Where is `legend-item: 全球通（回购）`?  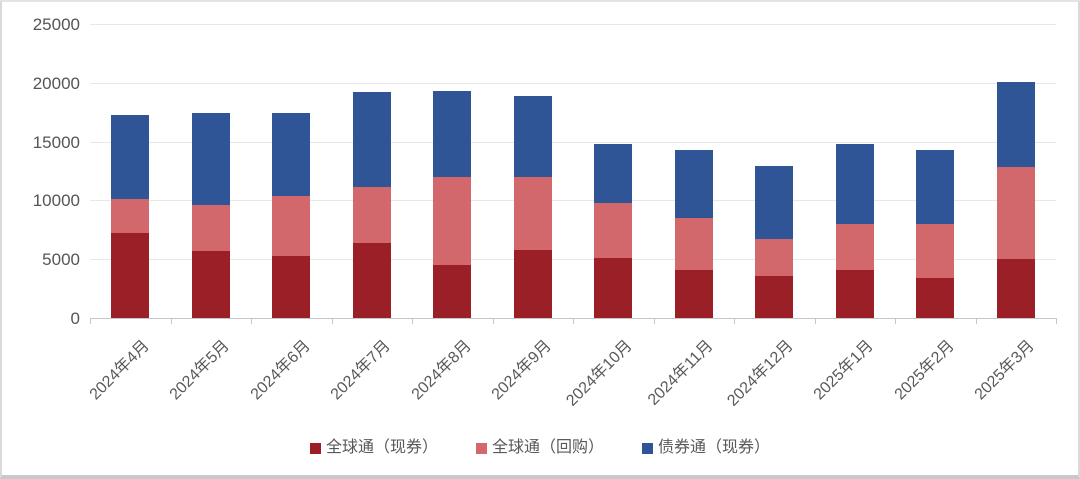
legend-item: 全球通（回购） is located at coordinates (539, 447).